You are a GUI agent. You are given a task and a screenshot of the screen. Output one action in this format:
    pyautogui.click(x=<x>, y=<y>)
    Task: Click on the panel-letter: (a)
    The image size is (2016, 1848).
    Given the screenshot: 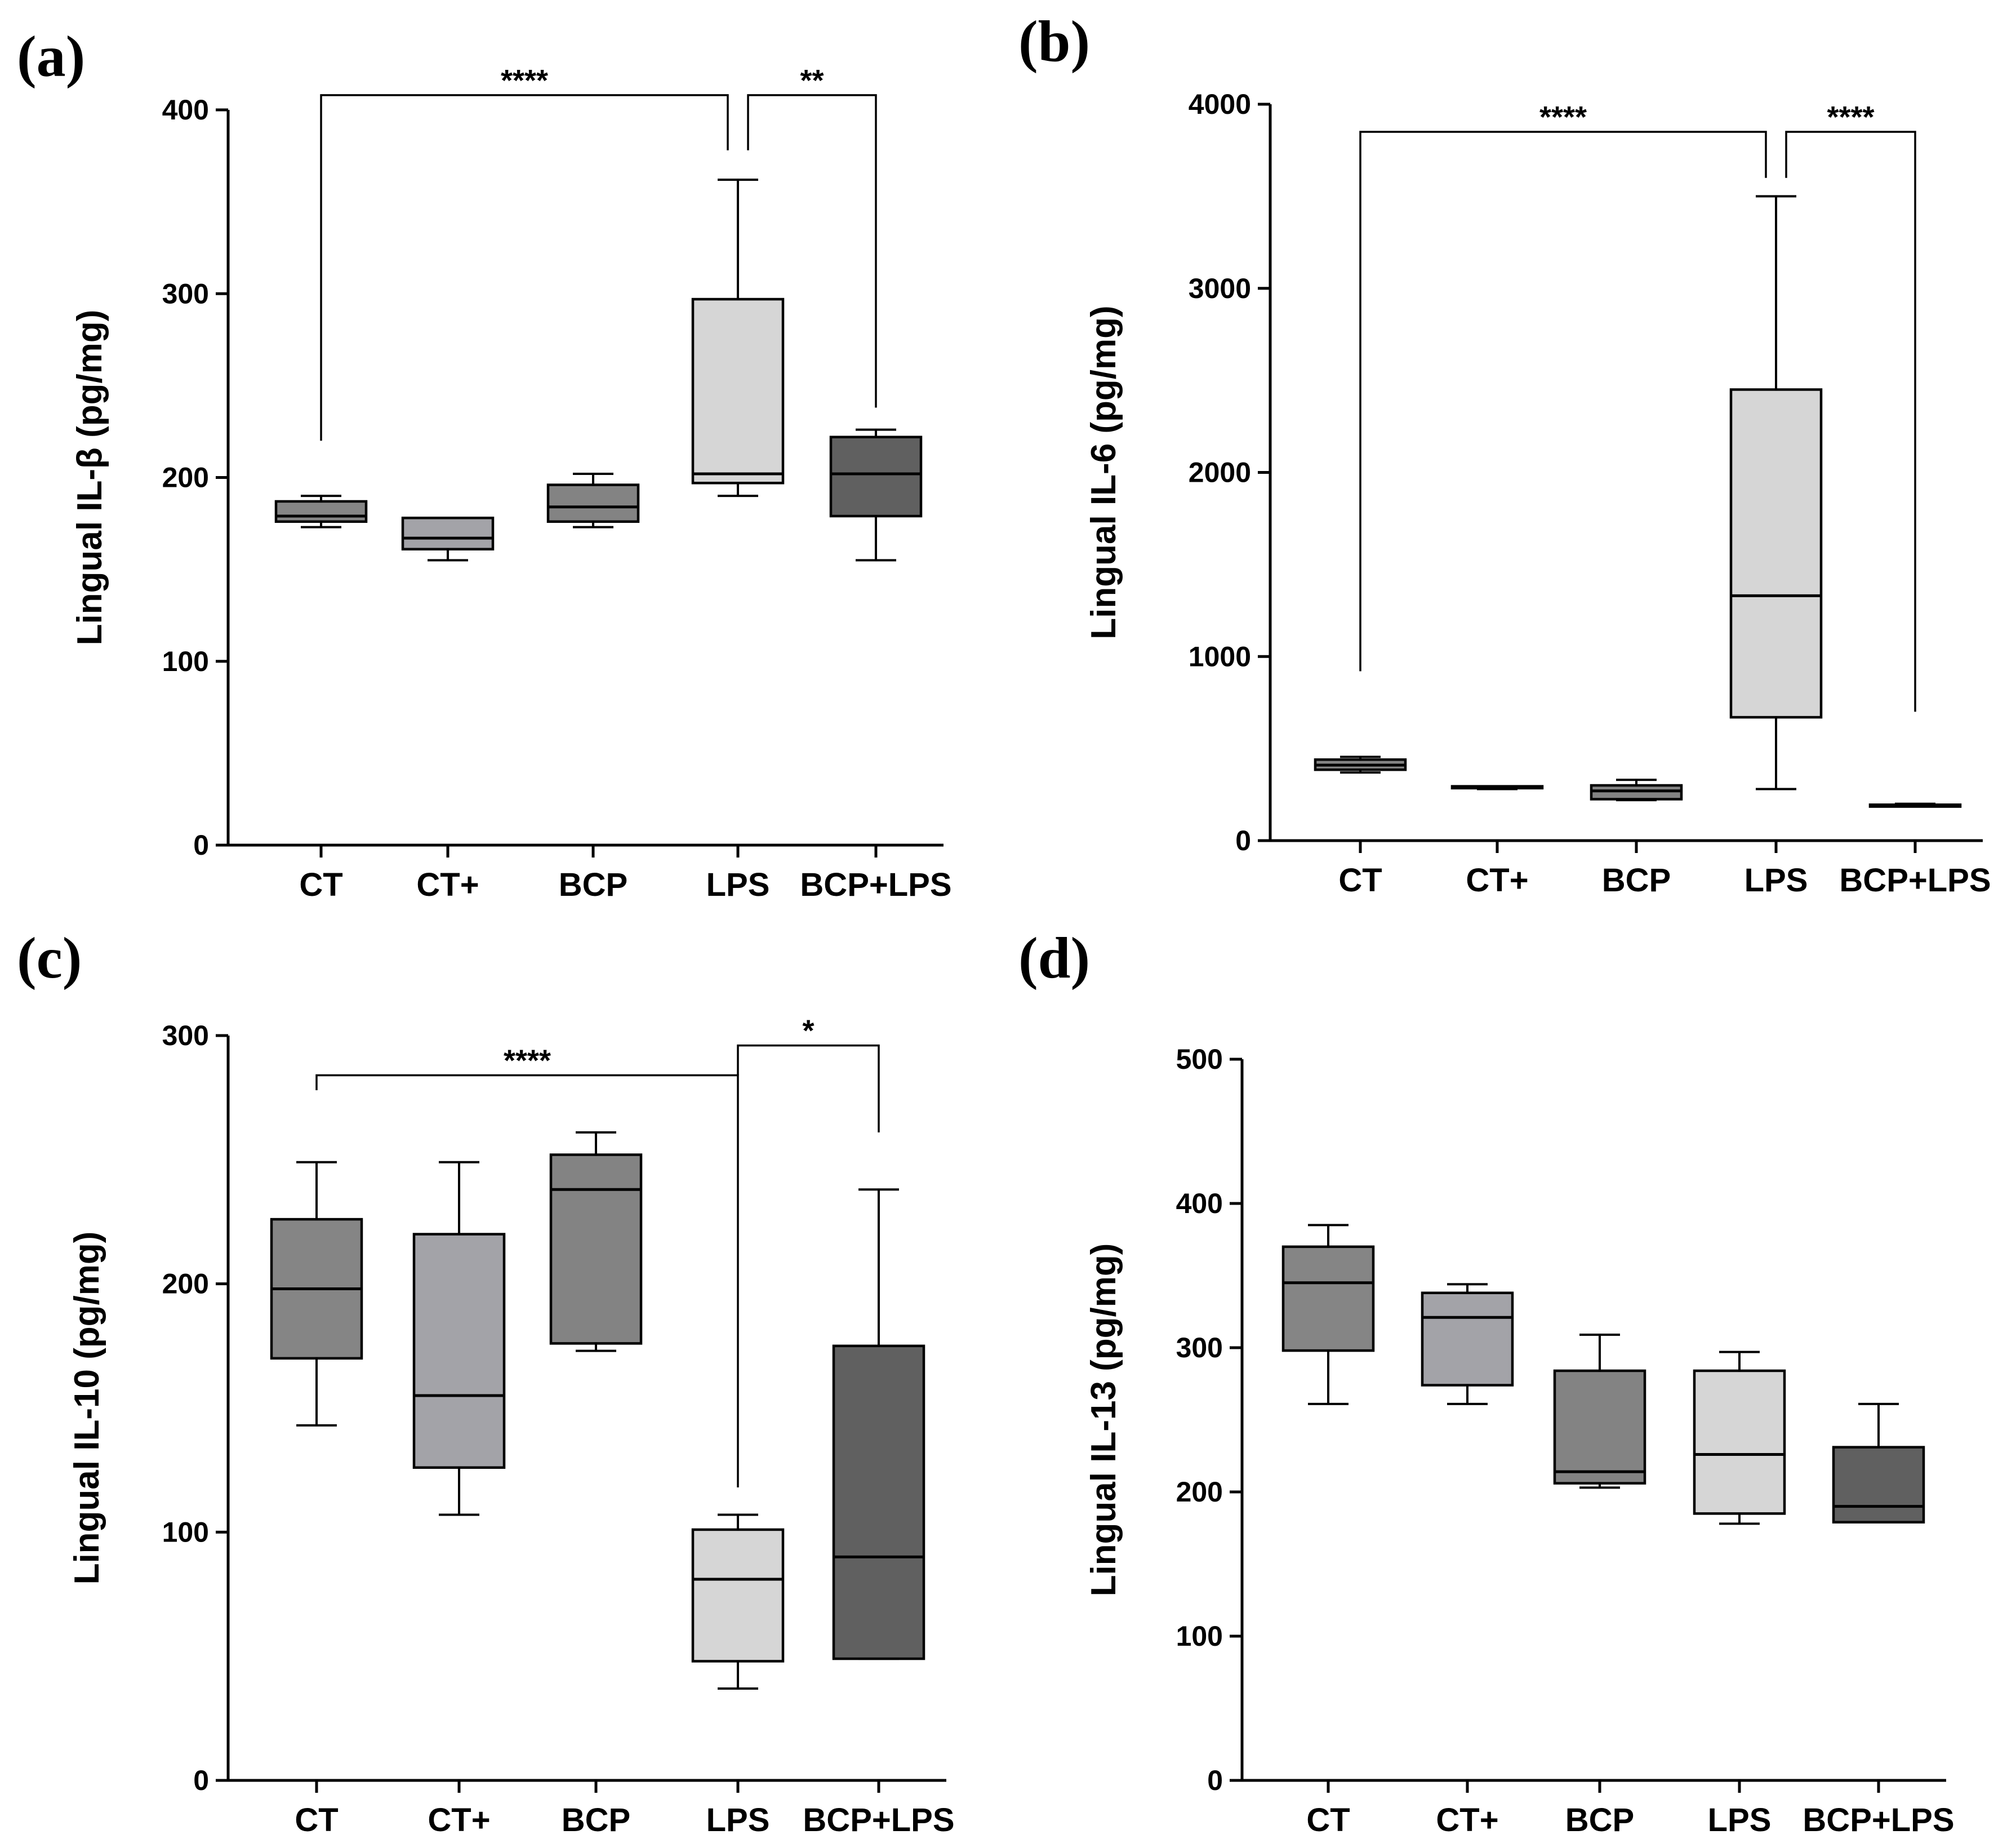 What is the action you would take?
    pyautogui.click(x=51, y=56)
    